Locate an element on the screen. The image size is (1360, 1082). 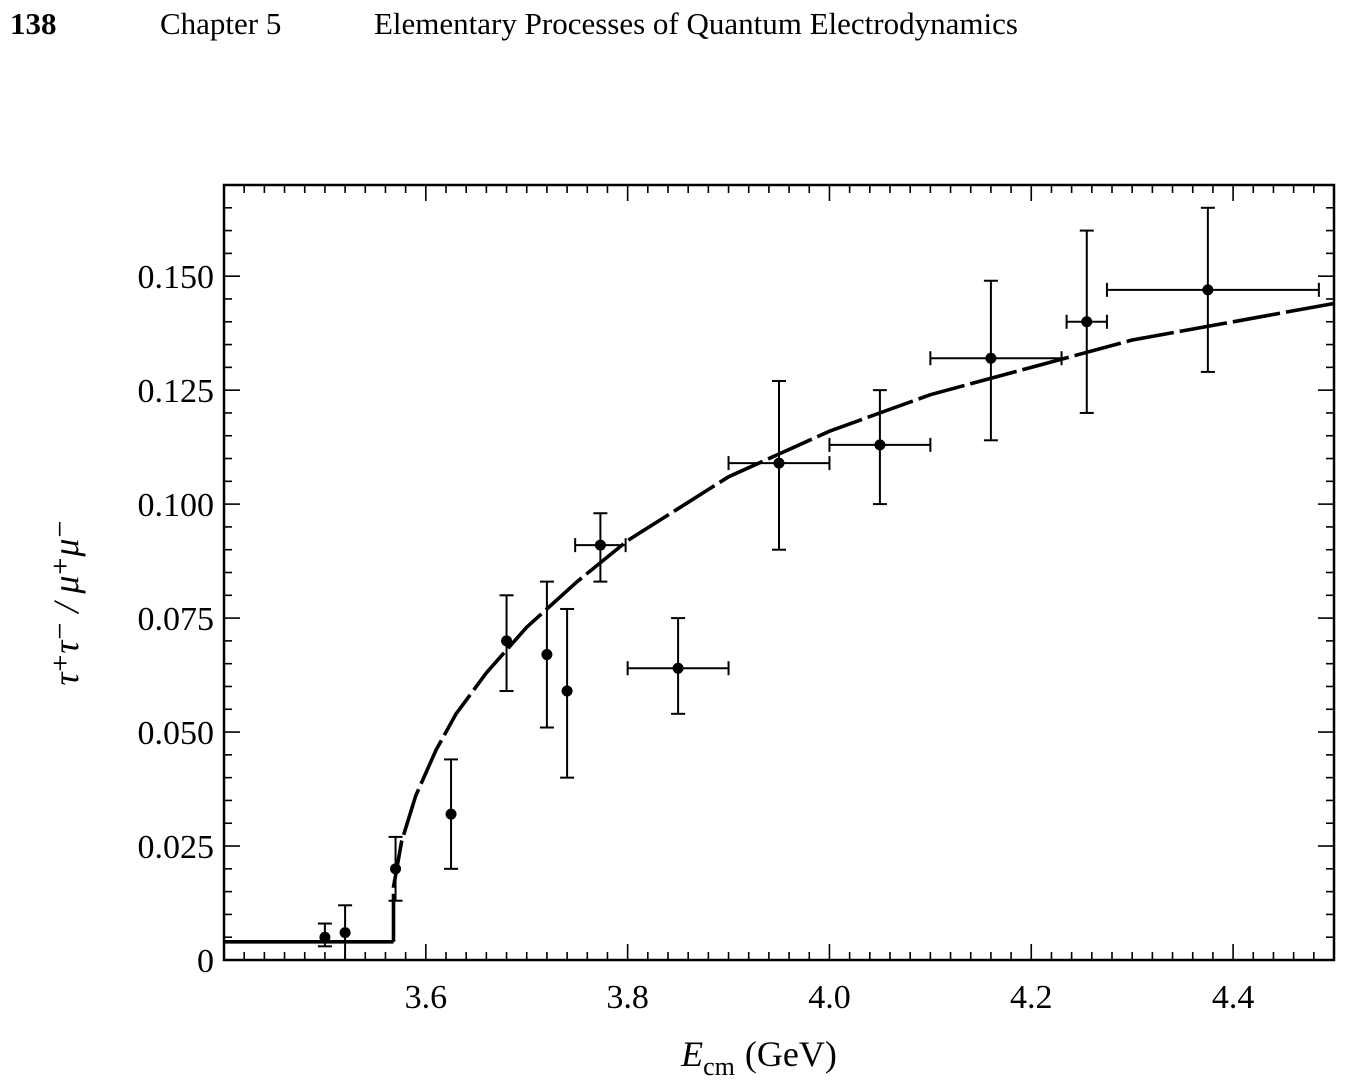
y-tick-label: 0.100 is located at coordinates (176, 505).